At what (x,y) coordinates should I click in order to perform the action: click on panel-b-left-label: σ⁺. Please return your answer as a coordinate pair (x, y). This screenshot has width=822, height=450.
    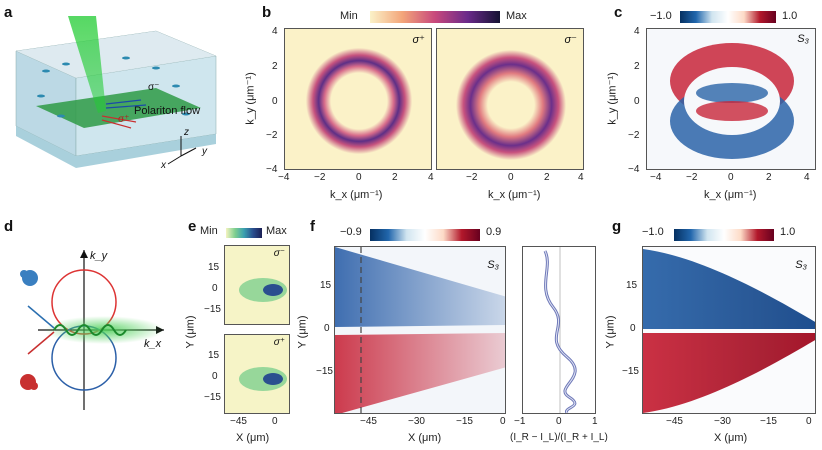
    Looking at the image, I should click on (418, 40).